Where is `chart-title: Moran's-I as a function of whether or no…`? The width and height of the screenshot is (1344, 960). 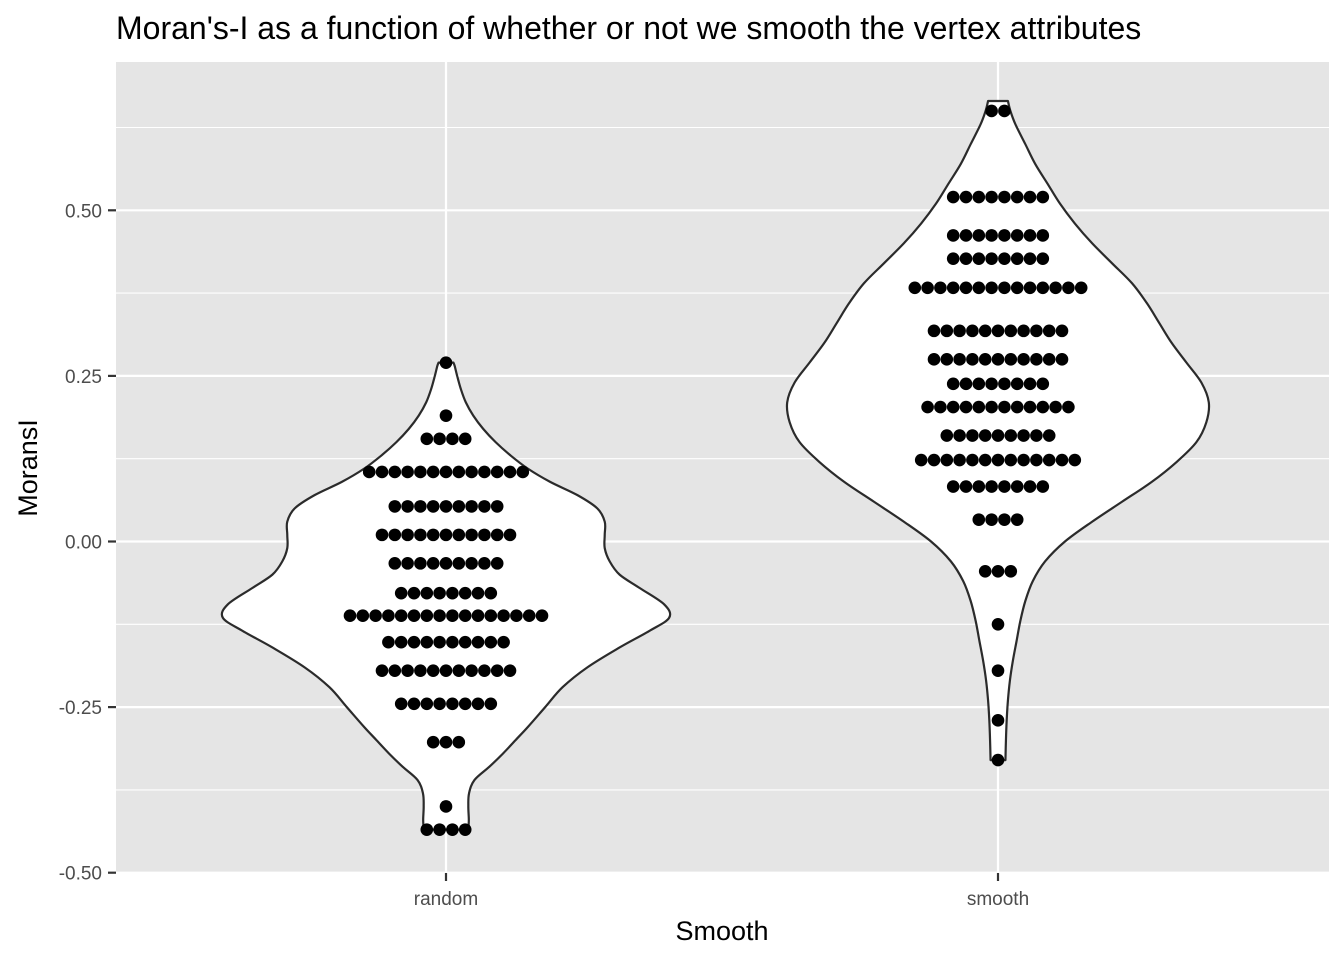
chart-title: Moran's-I as a function of whether or no… is located at coordinates (628, 28).